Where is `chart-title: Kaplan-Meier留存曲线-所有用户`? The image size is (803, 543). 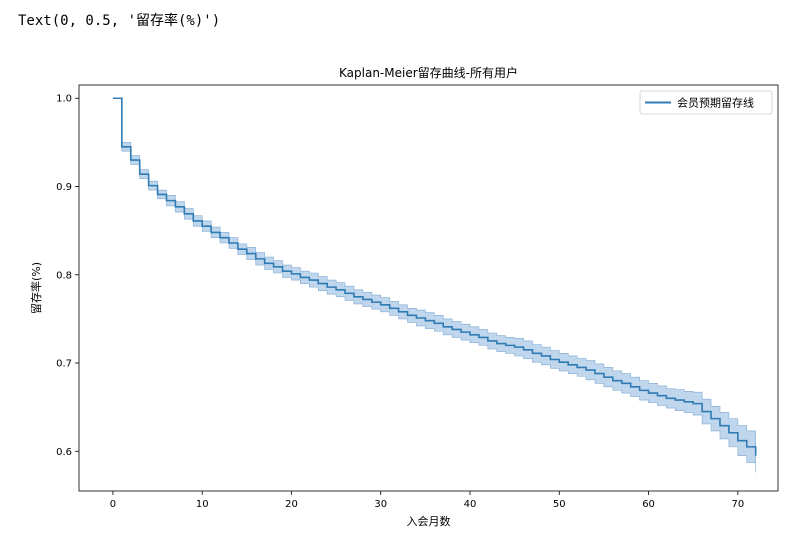 chart-title: Kaplan-Meier留存曲线-所有用户 is located at coordinates (428, 72).